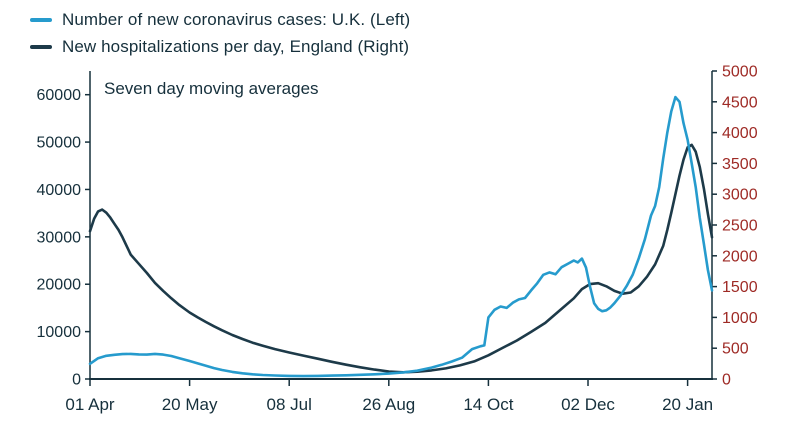  Describe the element at coordinates (740, 133) in the screenshot. I see `y-axis-right-tick-label: 4000` at that location.